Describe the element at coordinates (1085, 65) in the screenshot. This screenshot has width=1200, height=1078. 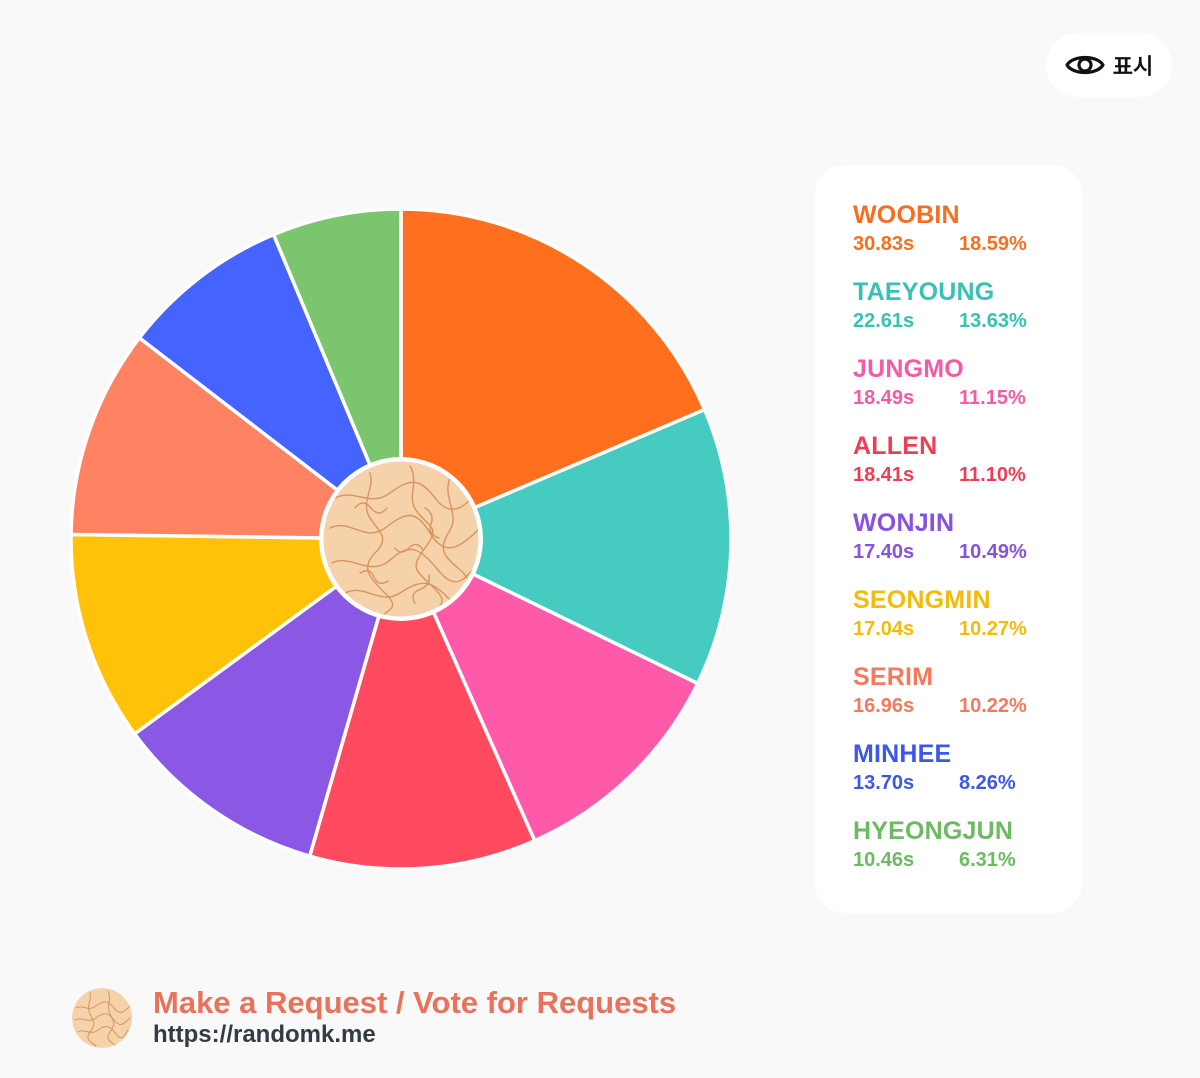
I see `eye-icon` at that location.